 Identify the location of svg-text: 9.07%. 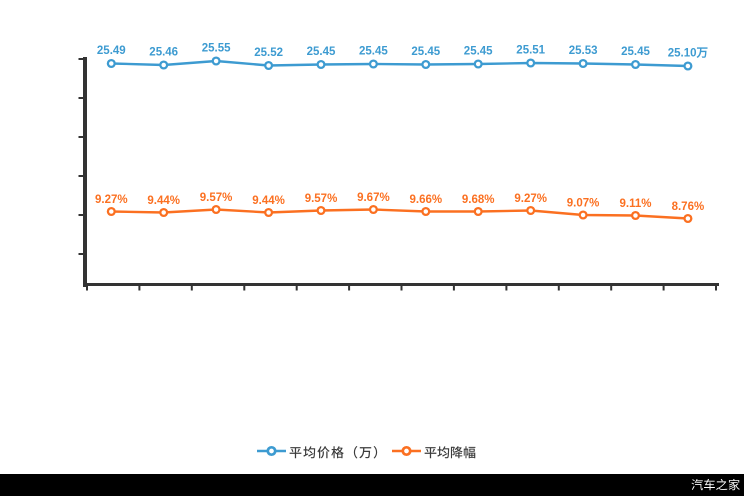
(583, 204).